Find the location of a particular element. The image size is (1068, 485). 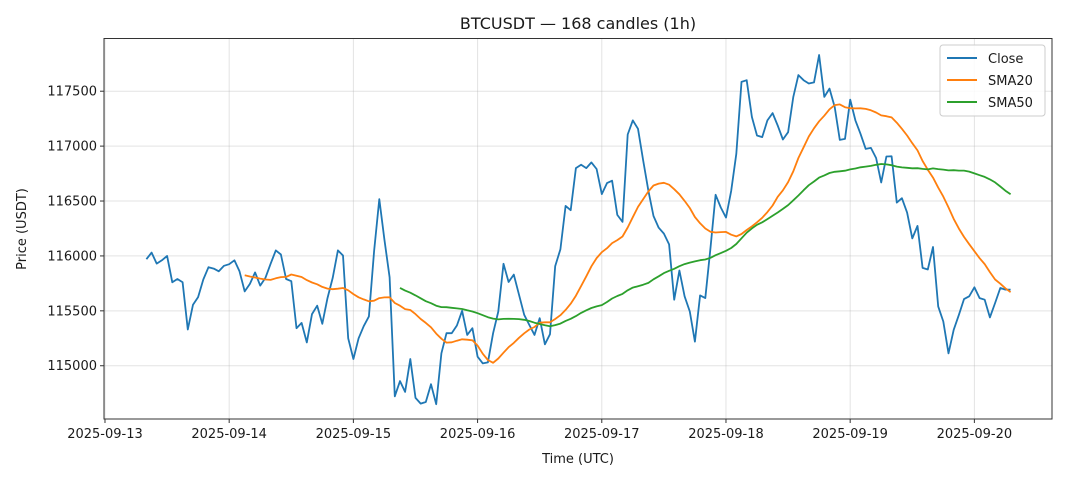

y-tick-label: 117500 is located at coordinates (72, 92).